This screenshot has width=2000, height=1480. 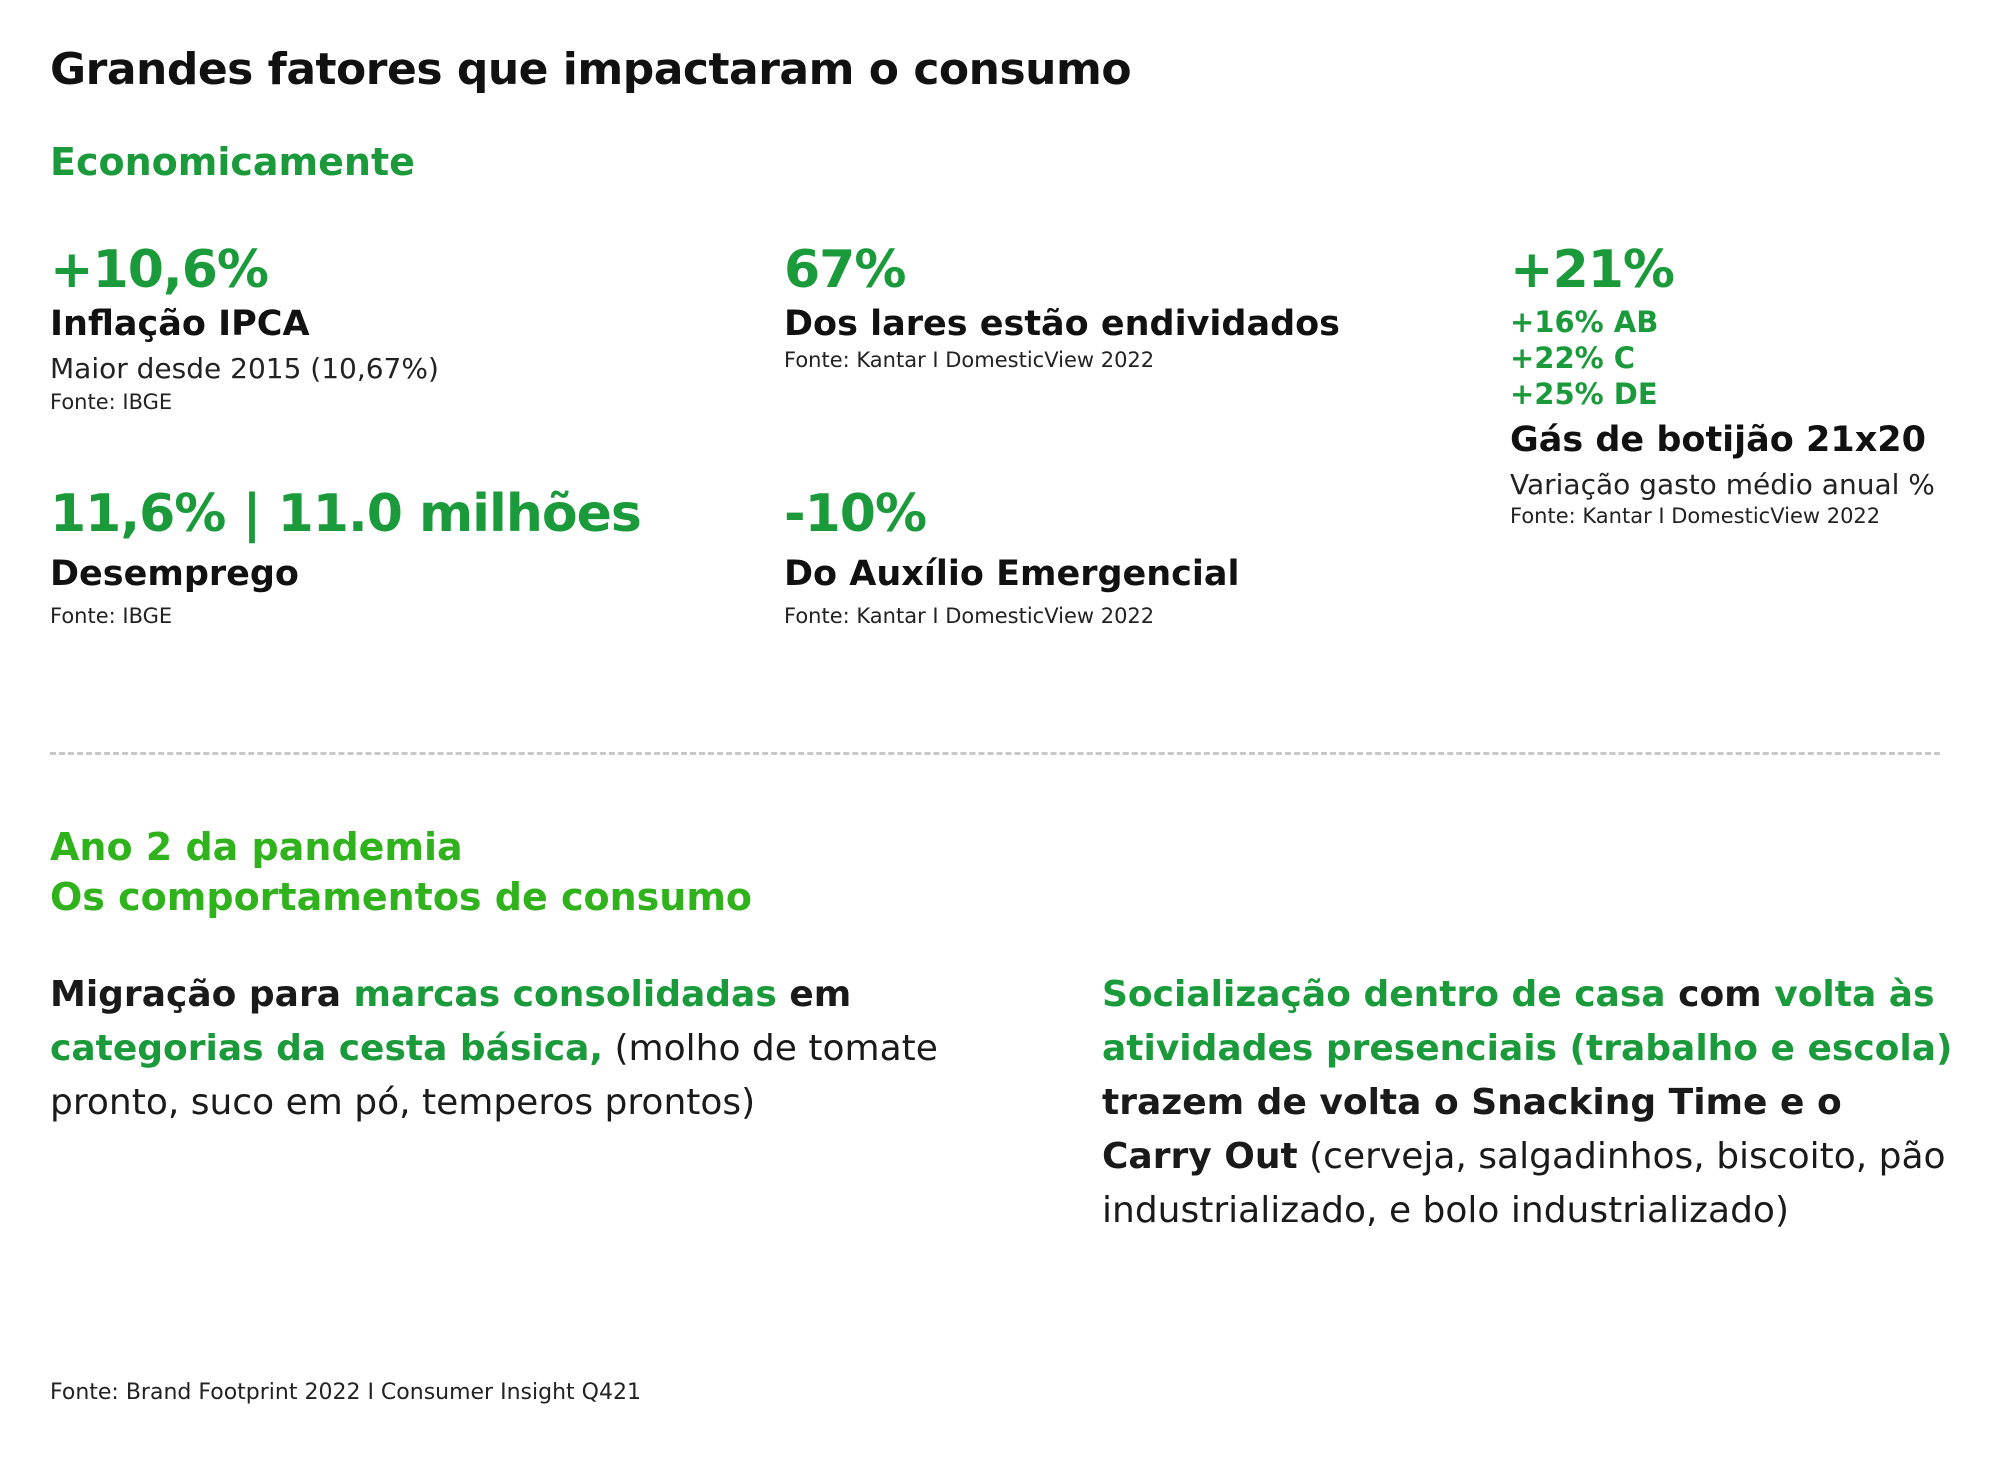 I want to click on left-text-4: categorias da cesta básica,, so click(x=327, y=1048).